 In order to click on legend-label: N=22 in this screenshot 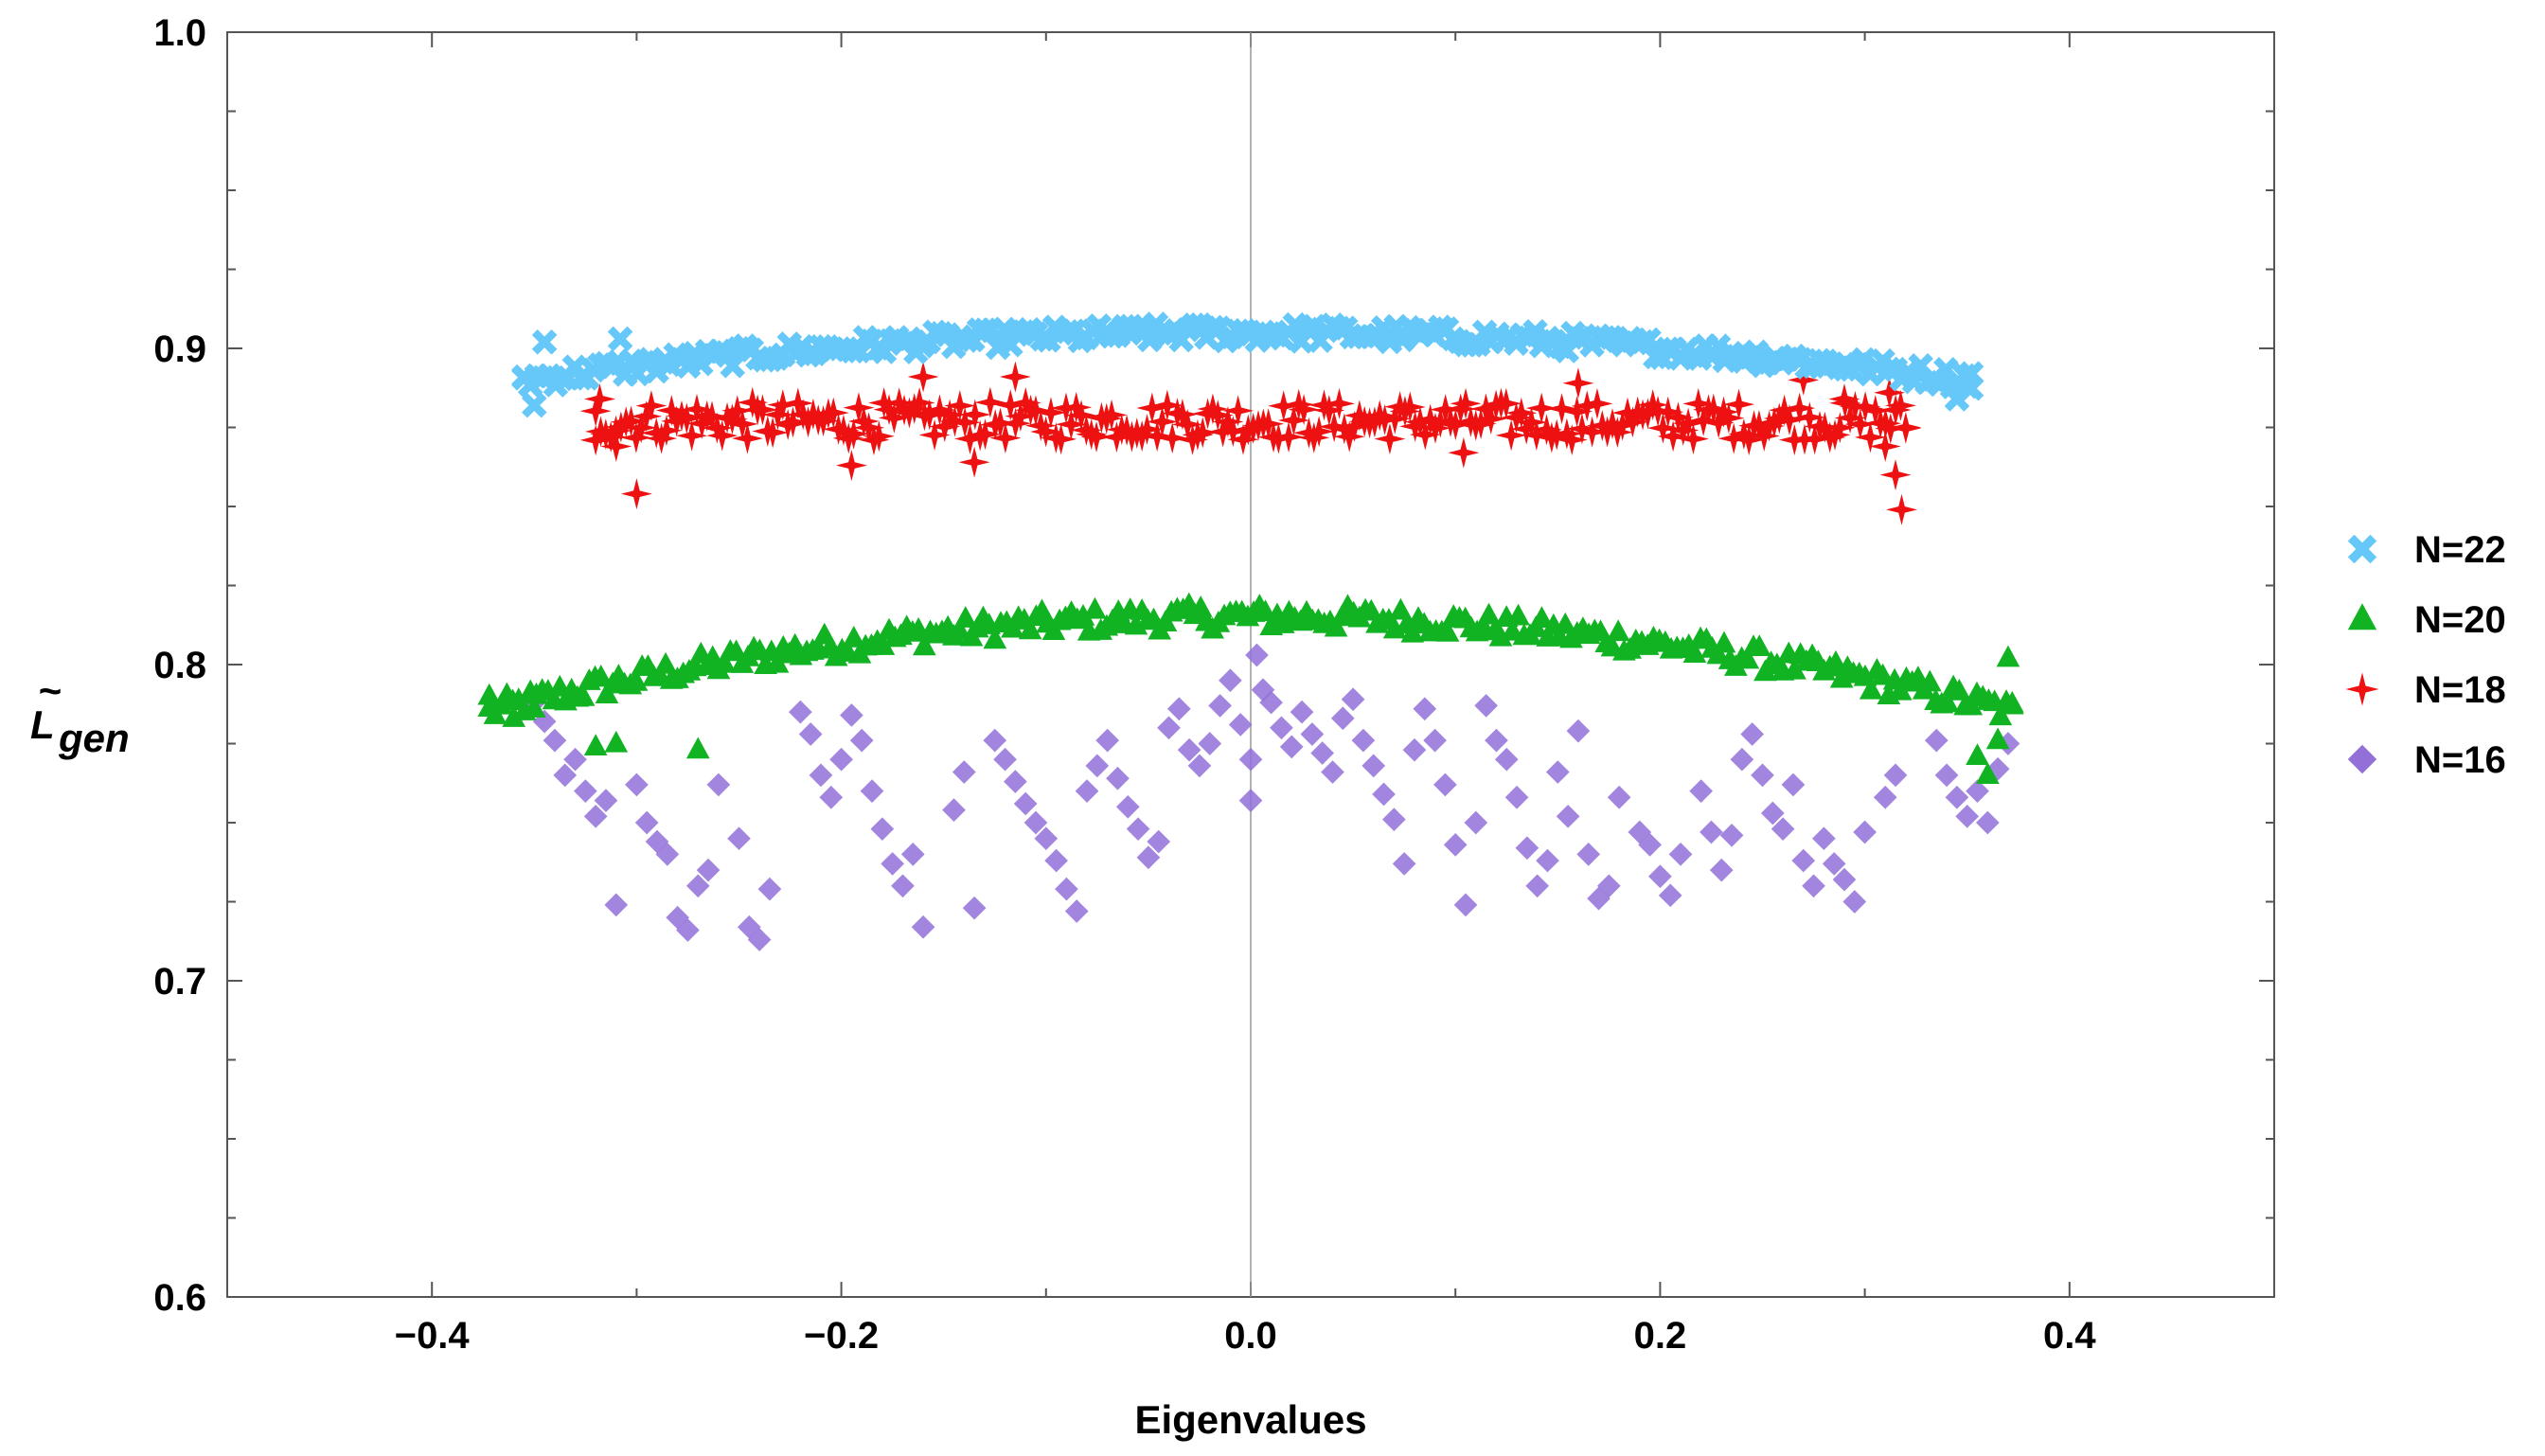, I will do `click(2460, 550)`.